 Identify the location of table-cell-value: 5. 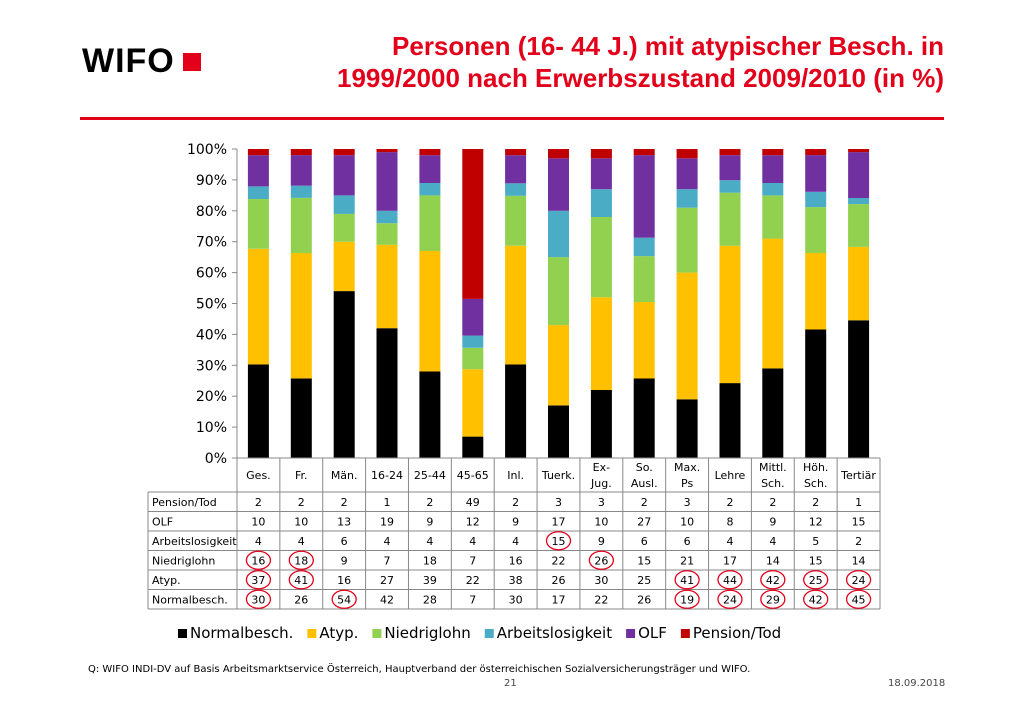
(815, 541).